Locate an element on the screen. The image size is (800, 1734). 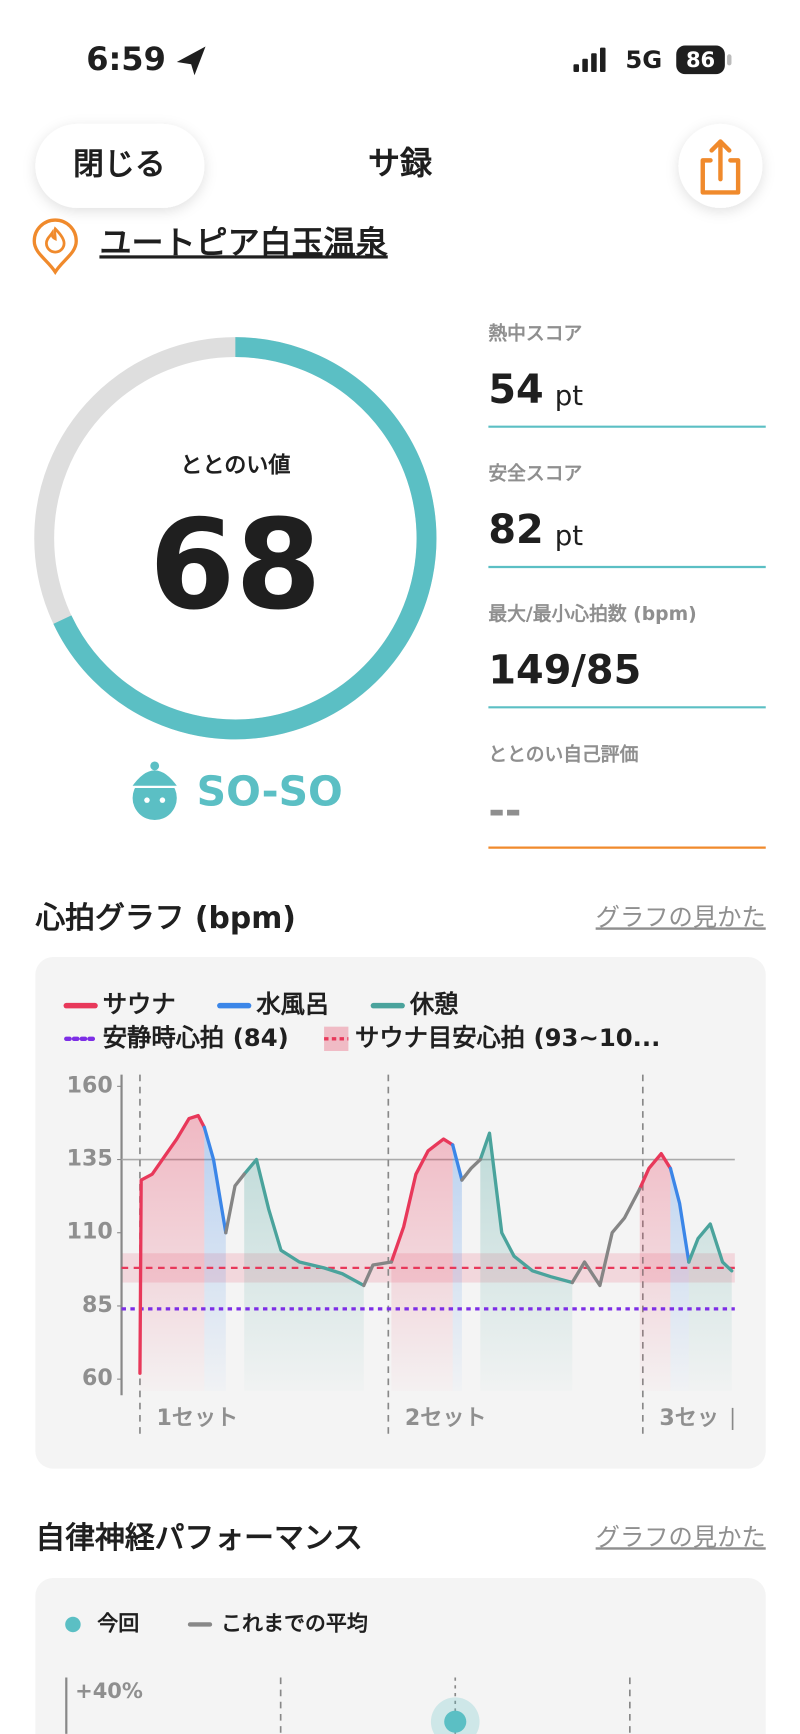
set-label: 1セット is located at coordinates (198, 1418).